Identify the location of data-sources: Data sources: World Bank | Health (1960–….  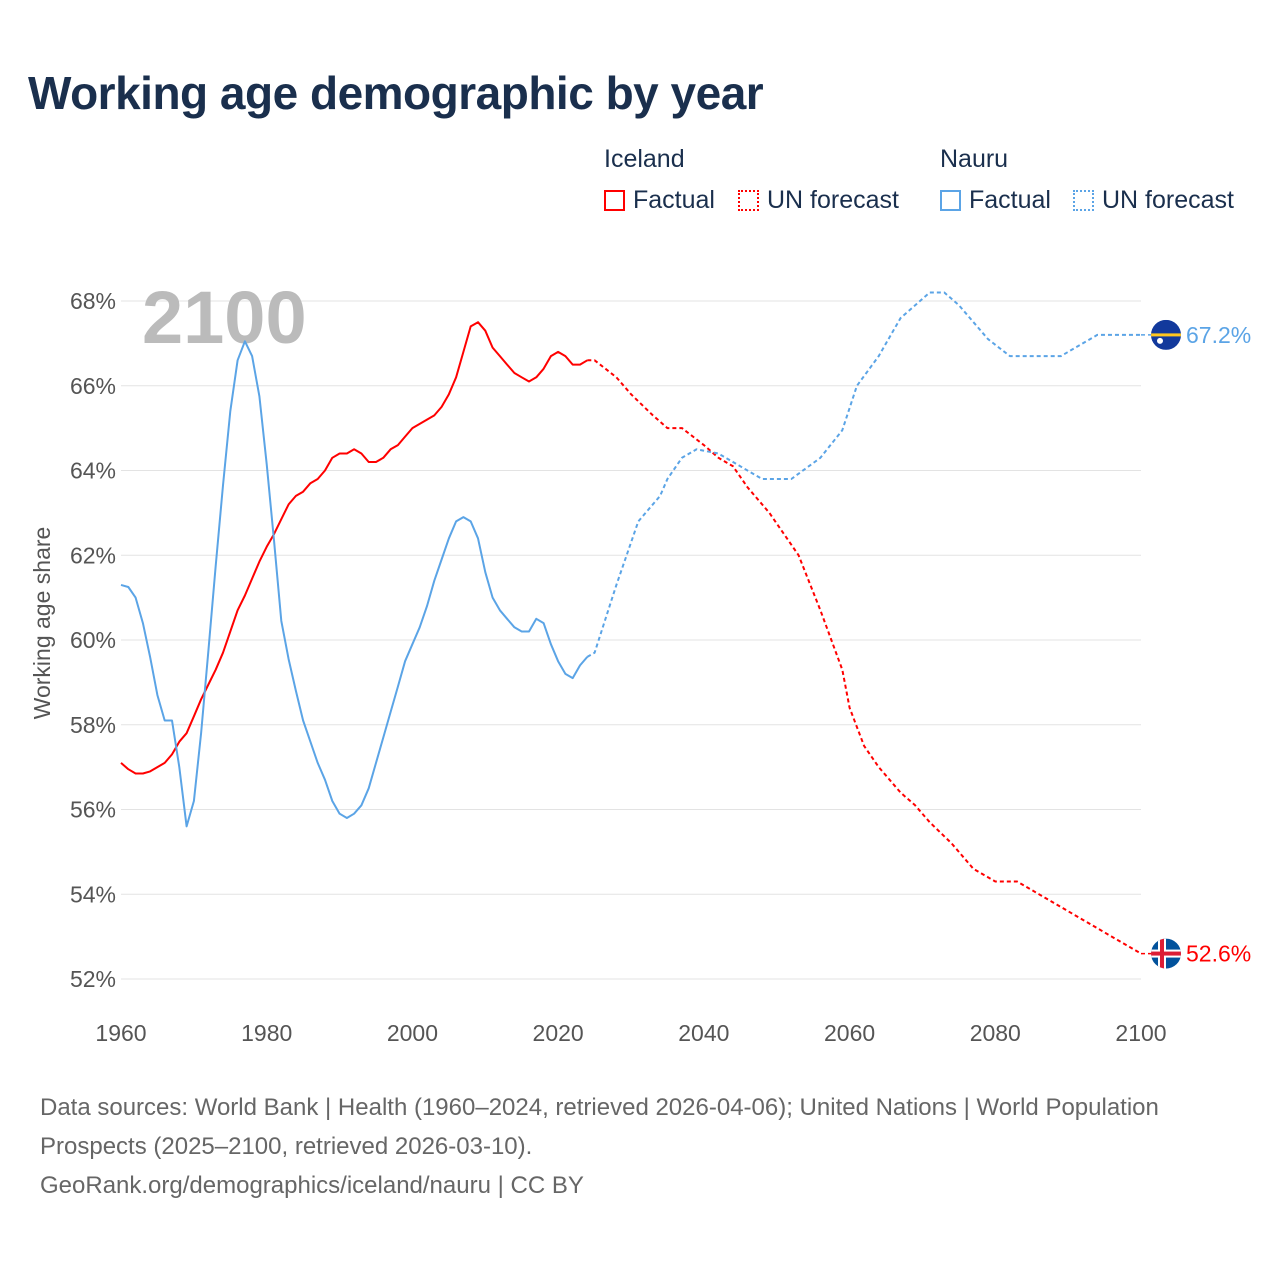
(599, 1127).